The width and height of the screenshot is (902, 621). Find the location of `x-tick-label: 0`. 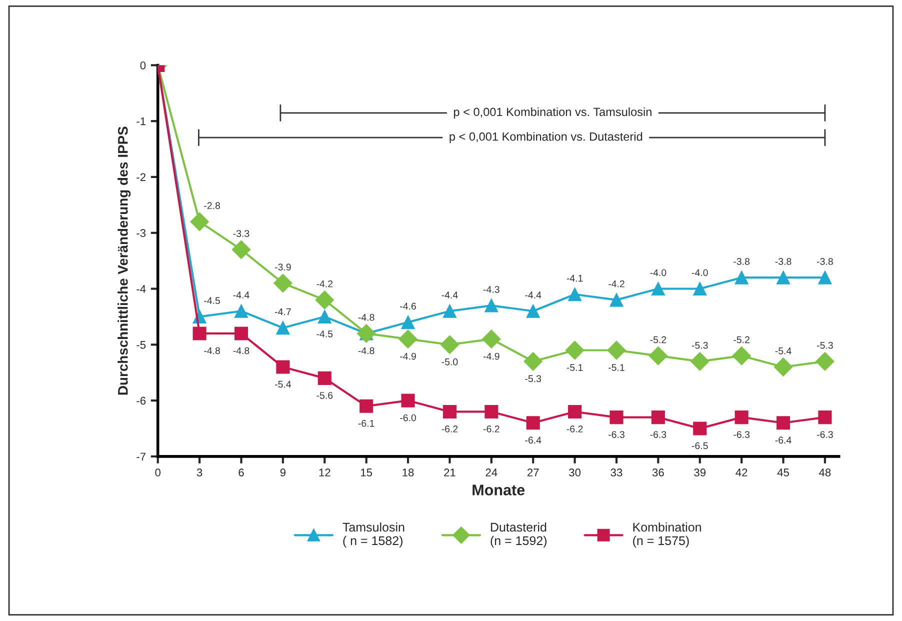

x-tick-label: 0 is located at coordinates (158, 472).